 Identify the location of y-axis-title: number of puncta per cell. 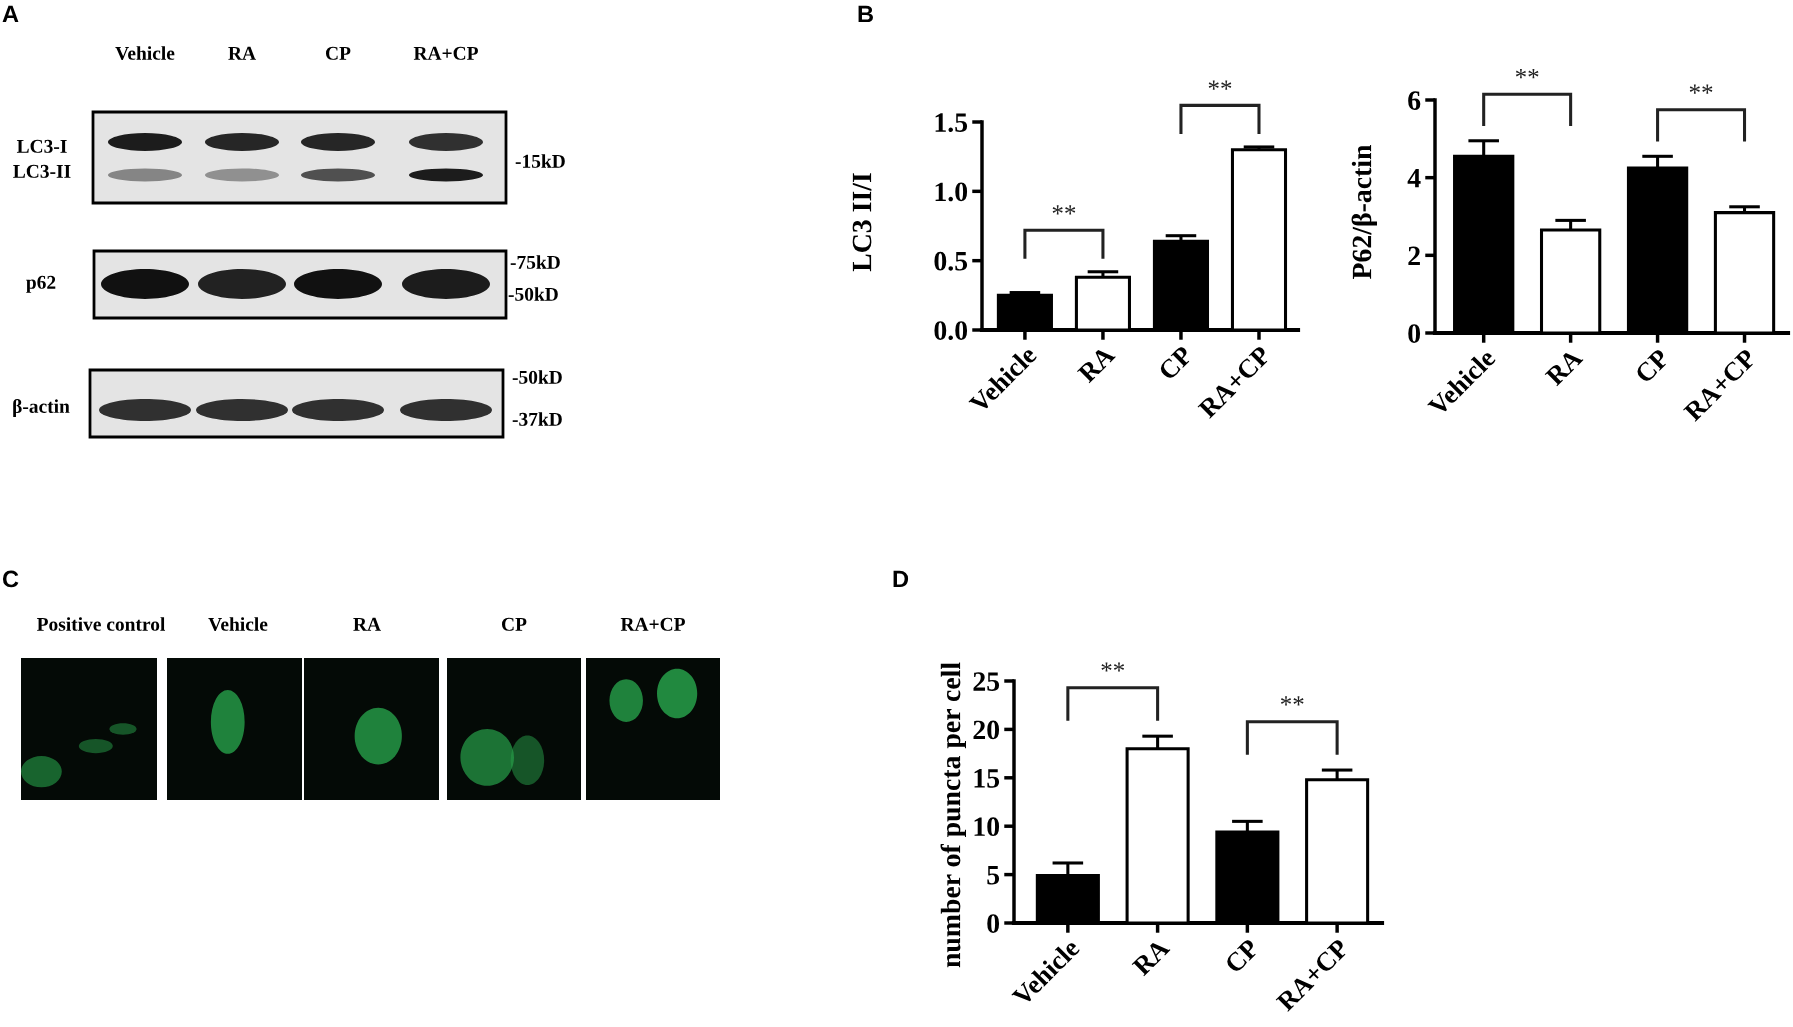
(953, 815).